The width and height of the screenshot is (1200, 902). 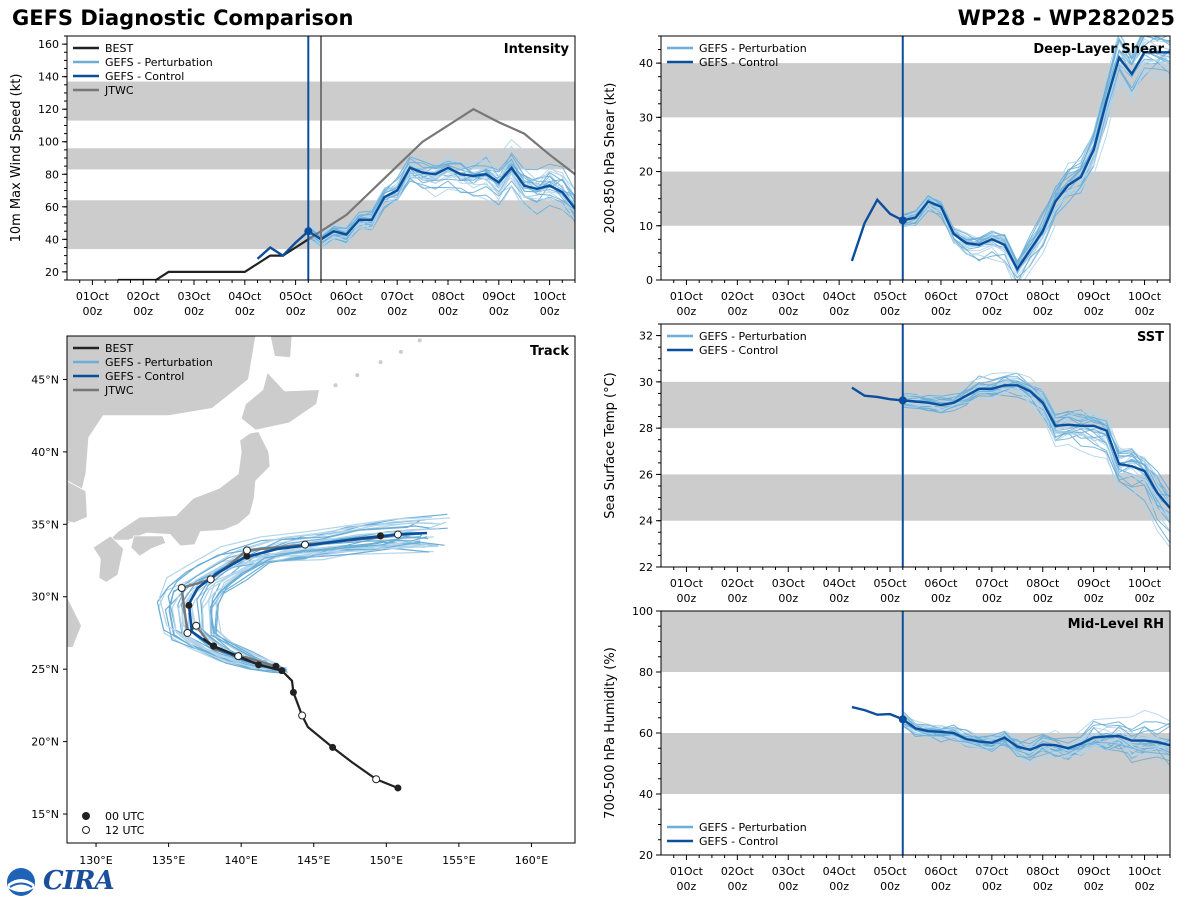 What do you see at coordinates (45, 669) in the screenshot?
I see `lat-tick-label: 25°N` at bounding box center [45, 669].